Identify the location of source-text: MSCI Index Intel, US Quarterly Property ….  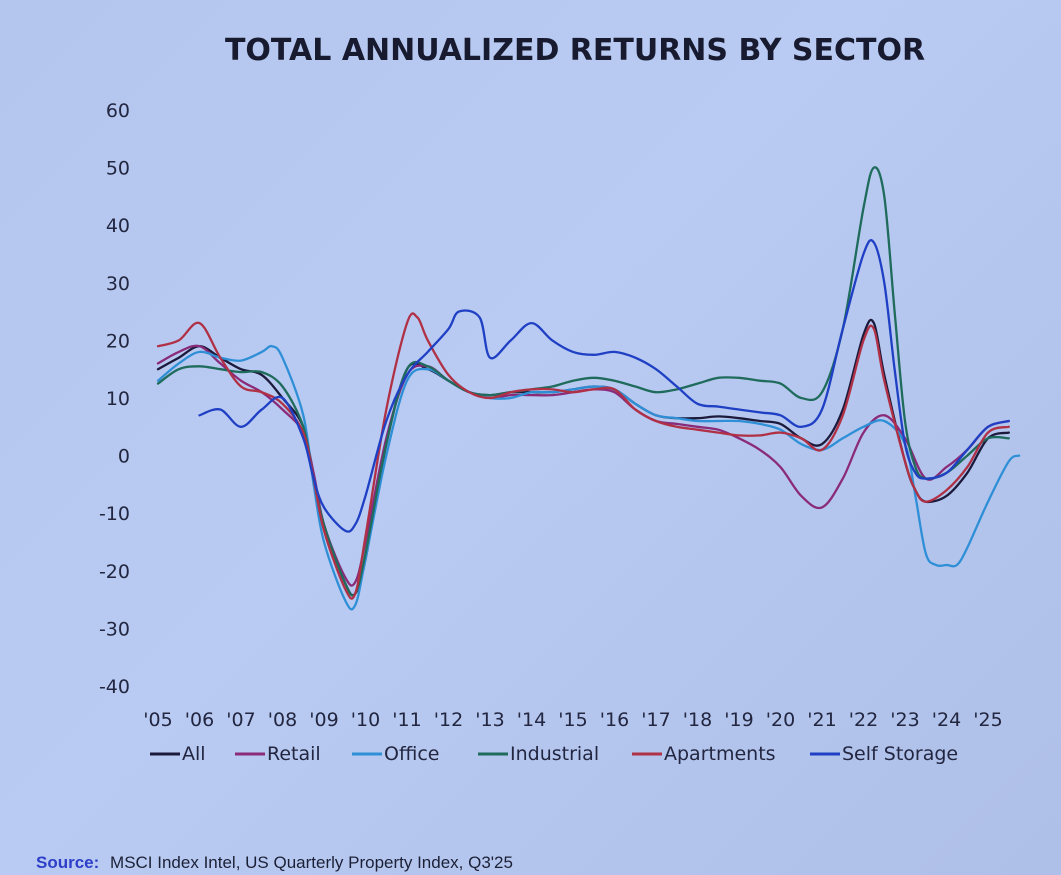
(311, 862).